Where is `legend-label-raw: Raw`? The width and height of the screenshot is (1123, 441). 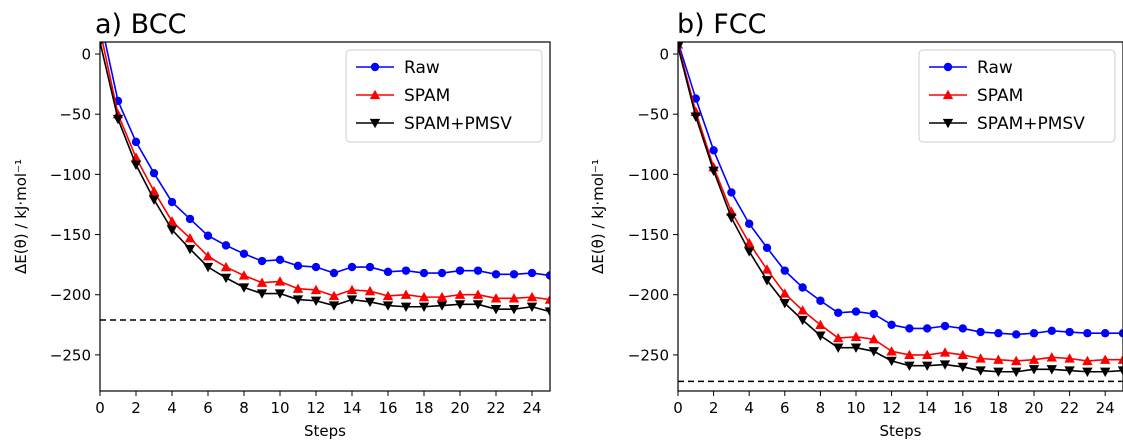
legend-label-raw: Raw is located at coordinates (995, 68).